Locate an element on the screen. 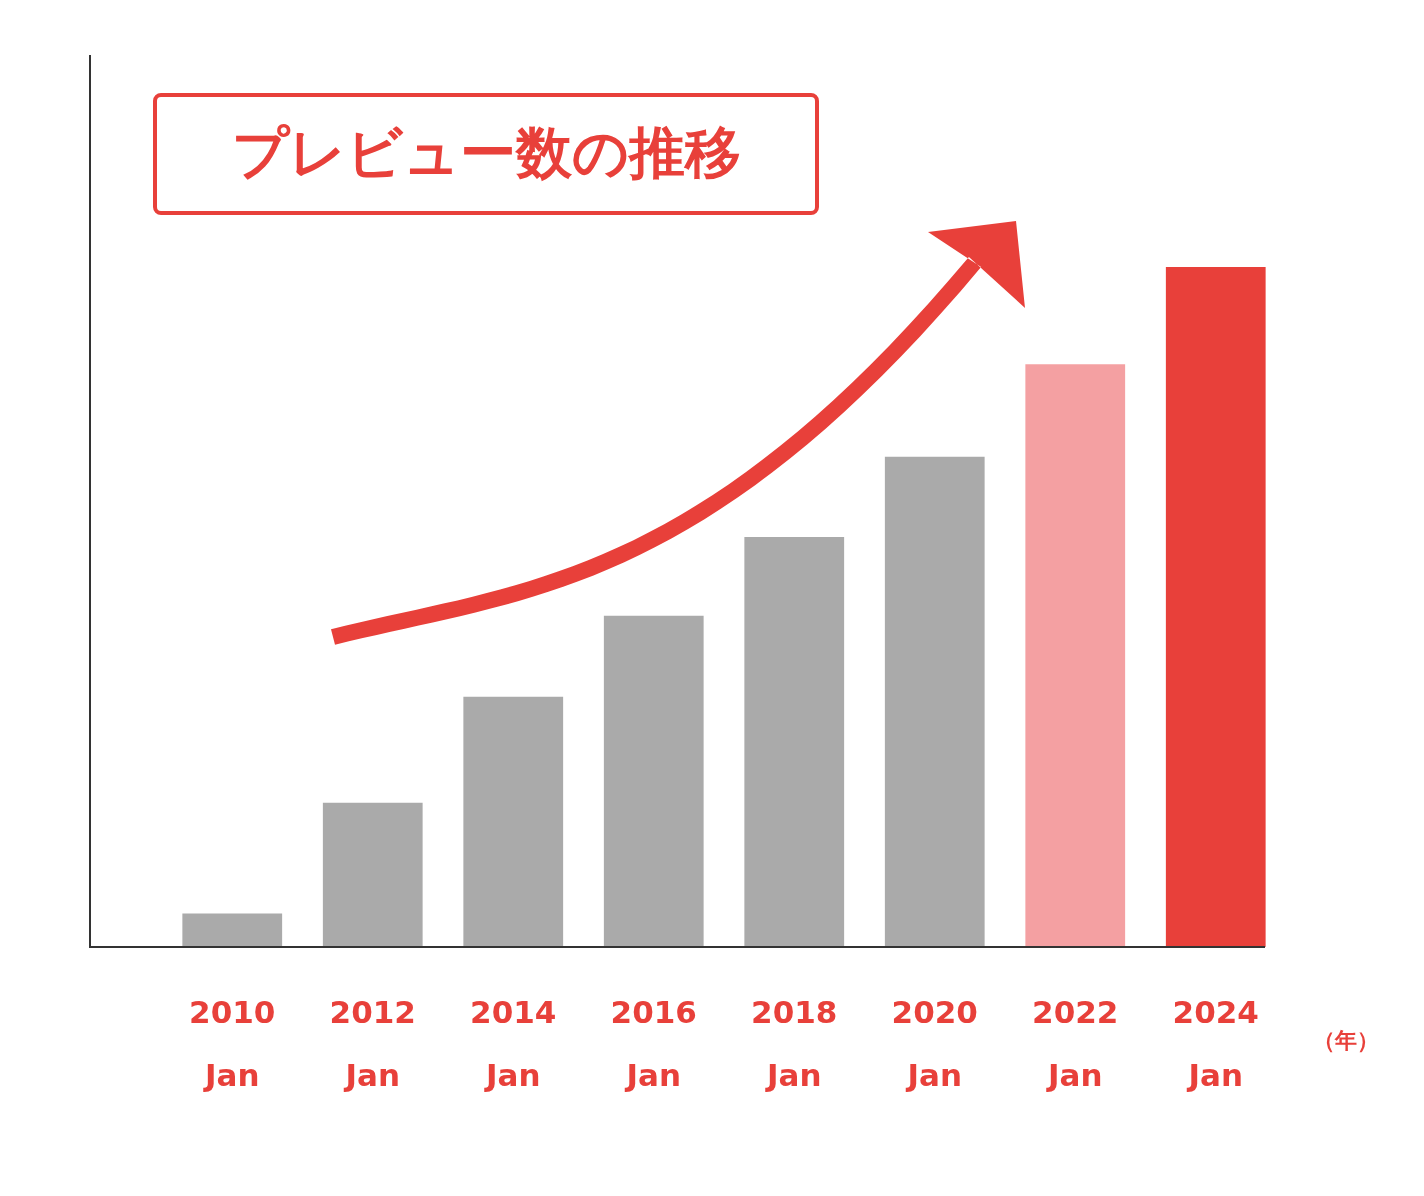 The height and width of the screenshot is (1196, 1424). x-axis-title: （年） is located at coordinates (1346, 1040).